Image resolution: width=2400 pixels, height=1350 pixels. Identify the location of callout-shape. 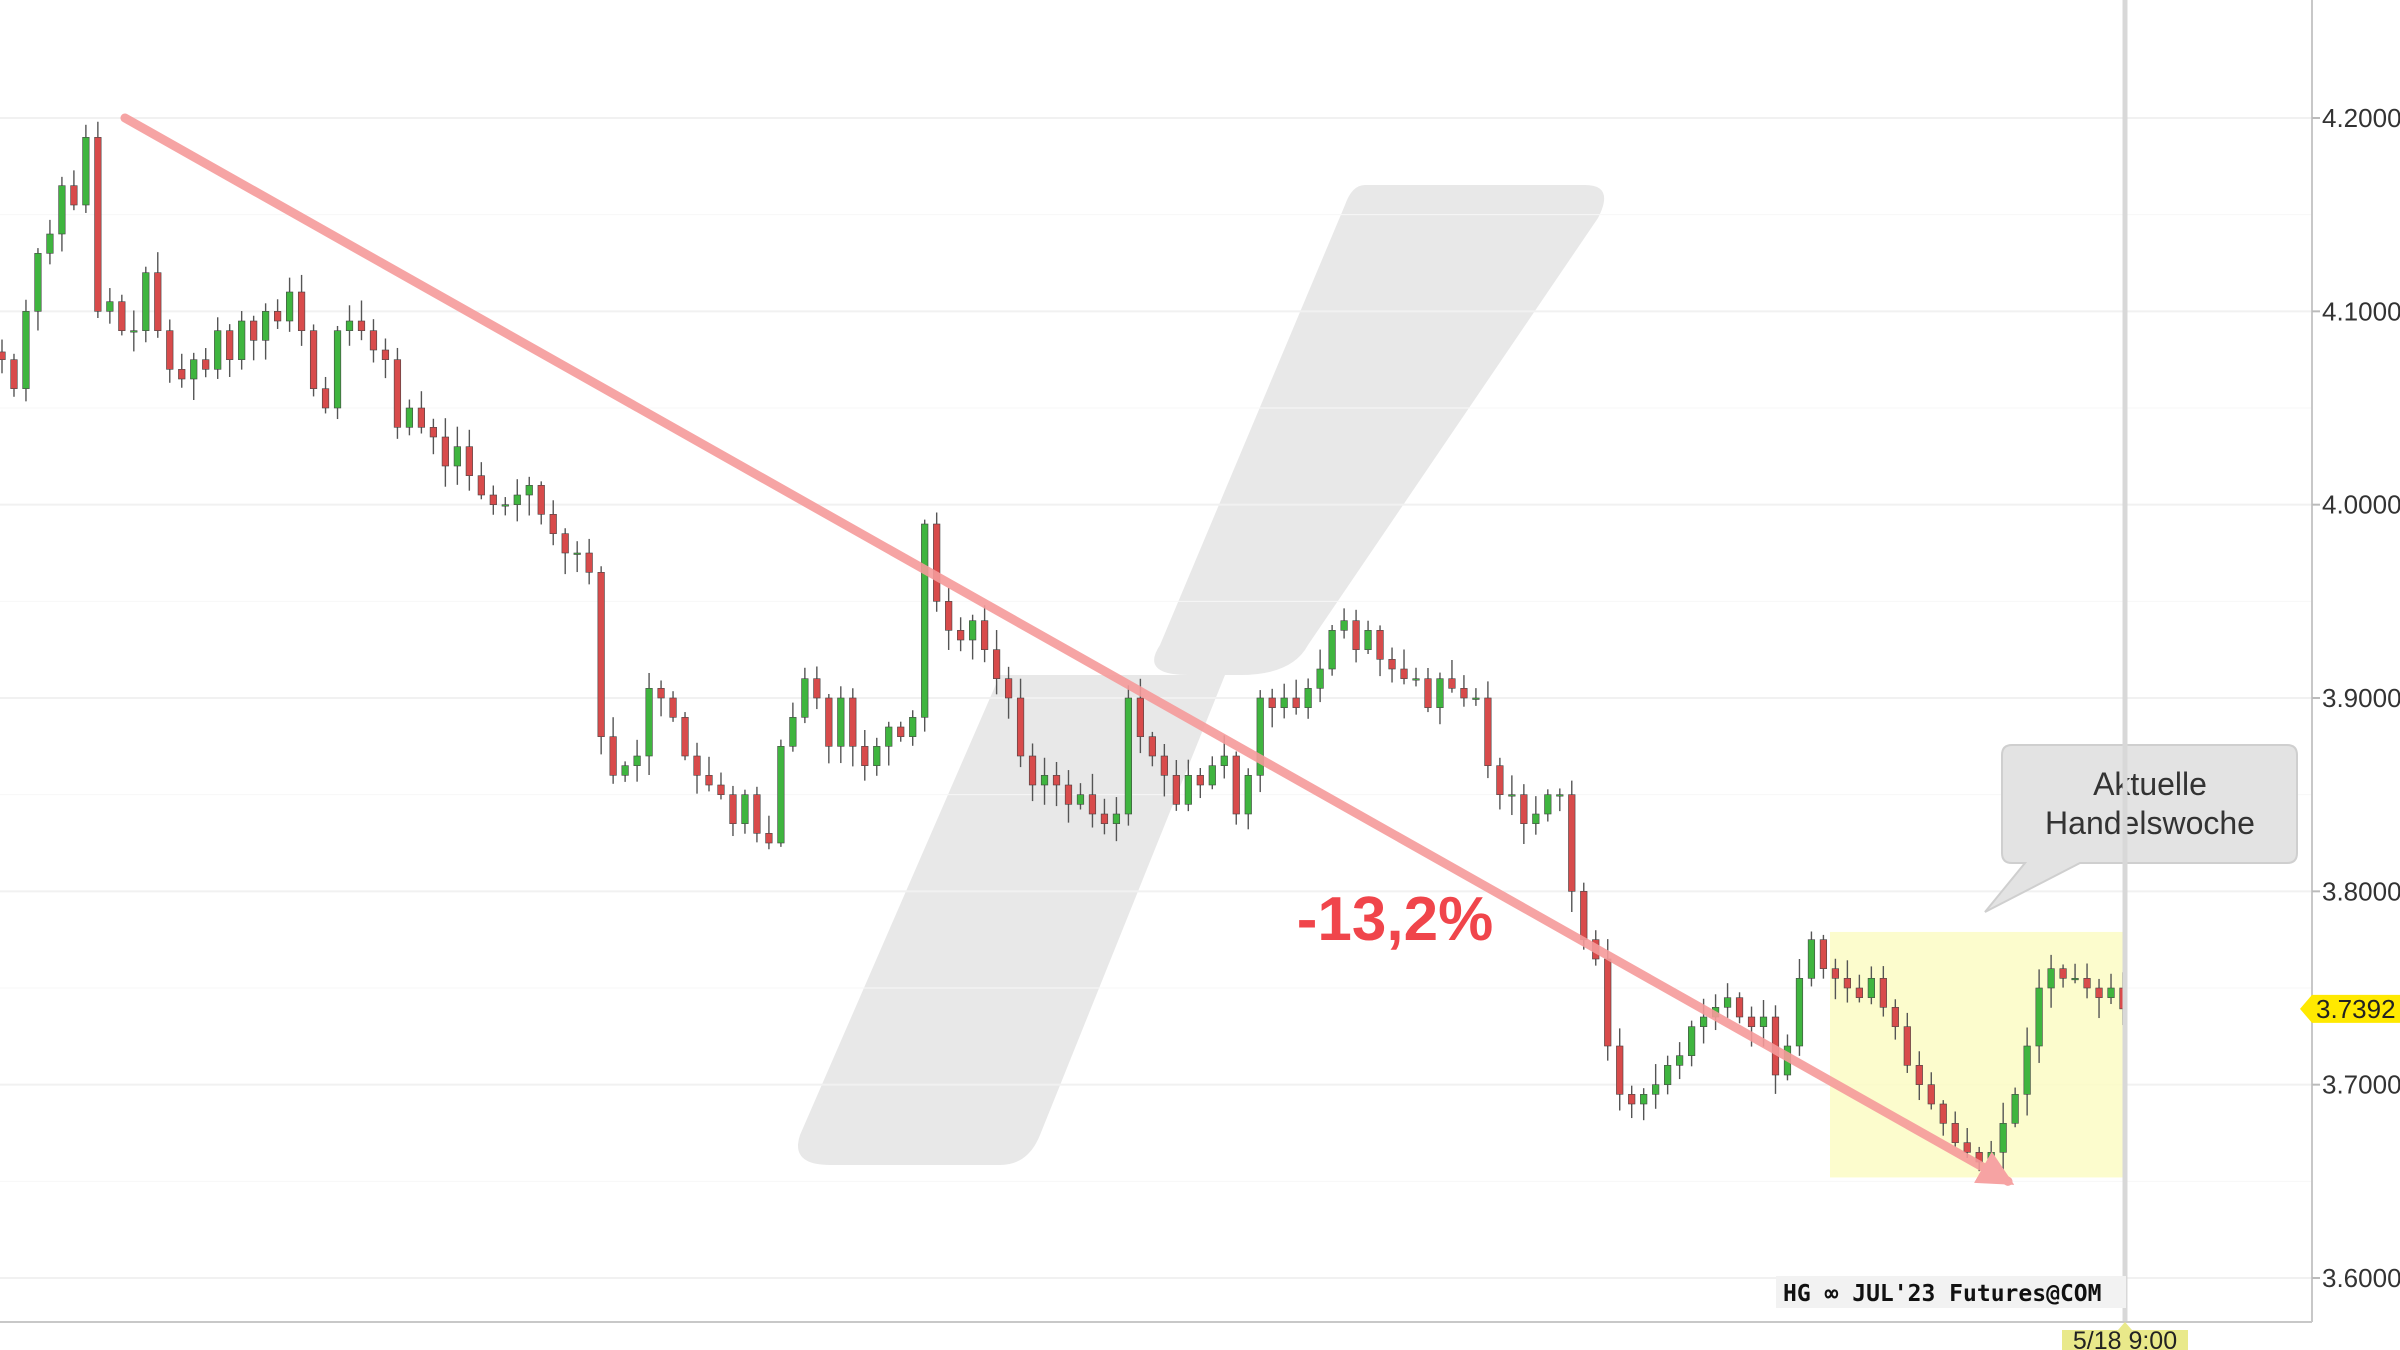
(2141, 828).